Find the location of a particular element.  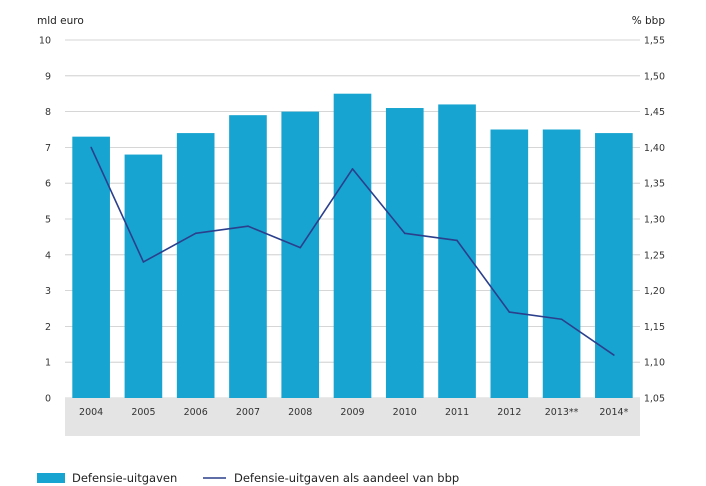

x-tick-label: 2014* is located at coordinates (613, 412).